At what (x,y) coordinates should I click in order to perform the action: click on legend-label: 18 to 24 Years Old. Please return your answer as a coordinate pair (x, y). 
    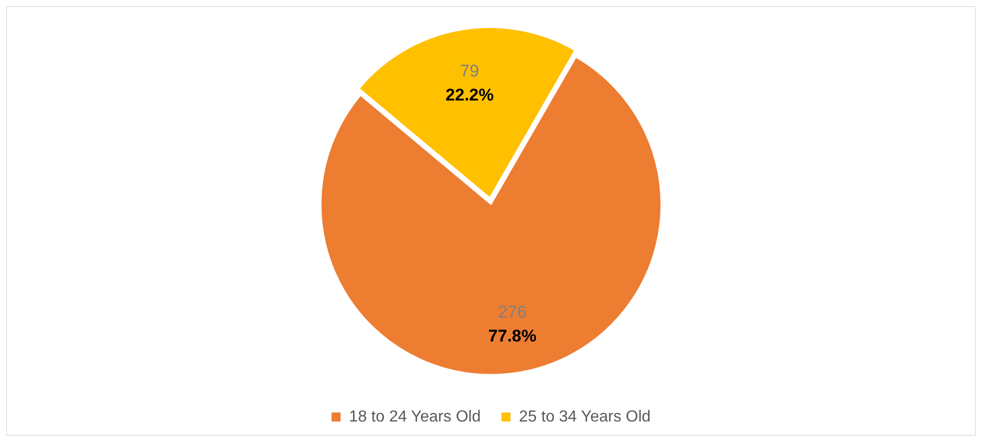
    Looking at the image, I should click on (415, 417).